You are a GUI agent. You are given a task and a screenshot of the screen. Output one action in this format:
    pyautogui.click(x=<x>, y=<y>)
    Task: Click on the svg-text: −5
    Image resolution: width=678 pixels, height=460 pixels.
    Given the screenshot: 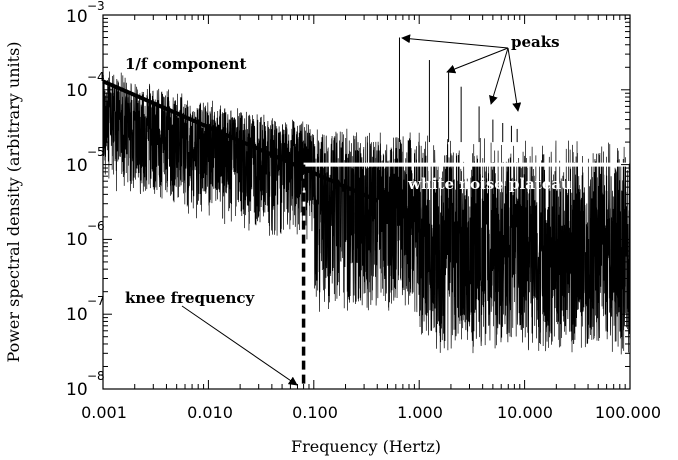 What is the action you would take?
    pyautogui.click(x=96, y=152)
    